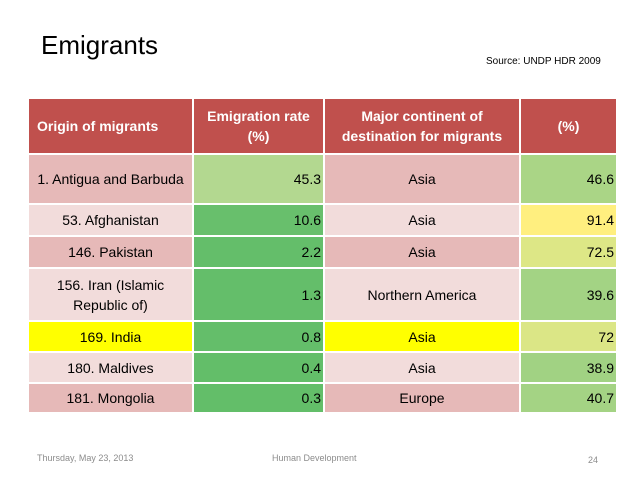 Image resolution: width=638 pixels, height=479 pixels. I want to click on percent-cell: 91.4, so click(568, 220).